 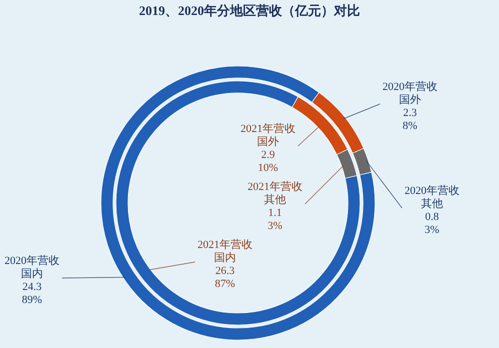 What do you see at coordinates (32, 267) in the screenshot?
I see `slice-label: 2020年营收国内` at bounding box center [32, 267].